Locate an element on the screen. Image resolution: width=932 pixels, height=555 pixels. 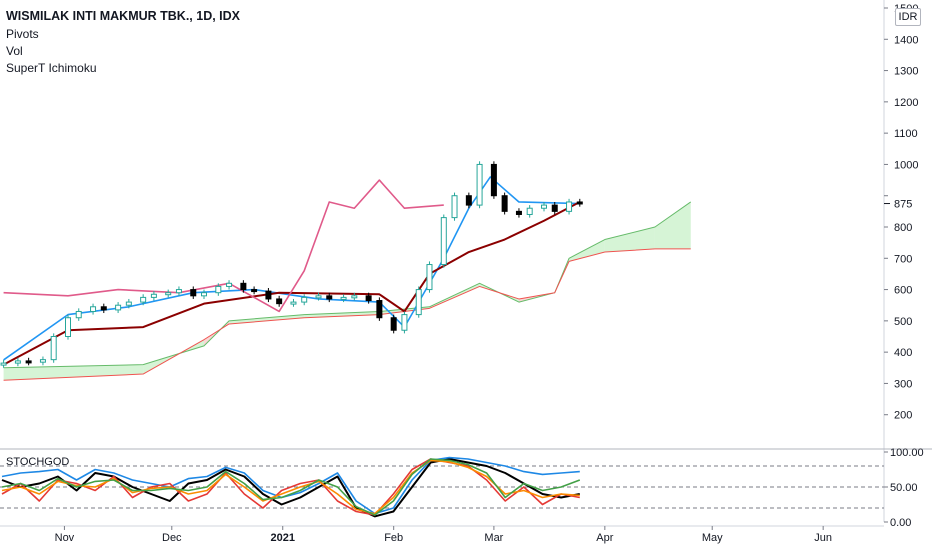
subpane-label: STOCHGOD is located at coordinates (38, 462).